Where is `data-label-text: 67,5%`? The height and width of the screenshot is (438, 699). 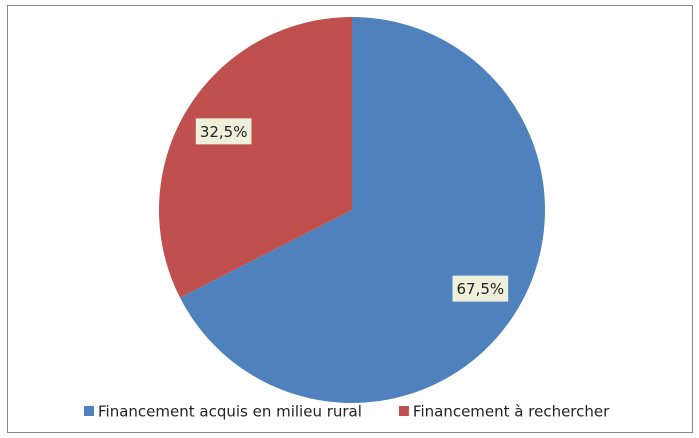 data-label-text: 67,5% is located at coordinates (481, 289).